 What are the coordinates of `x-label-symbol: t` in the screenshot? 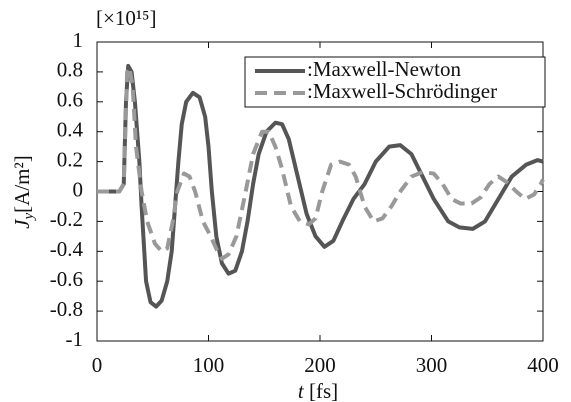 It's located at (301, 390).